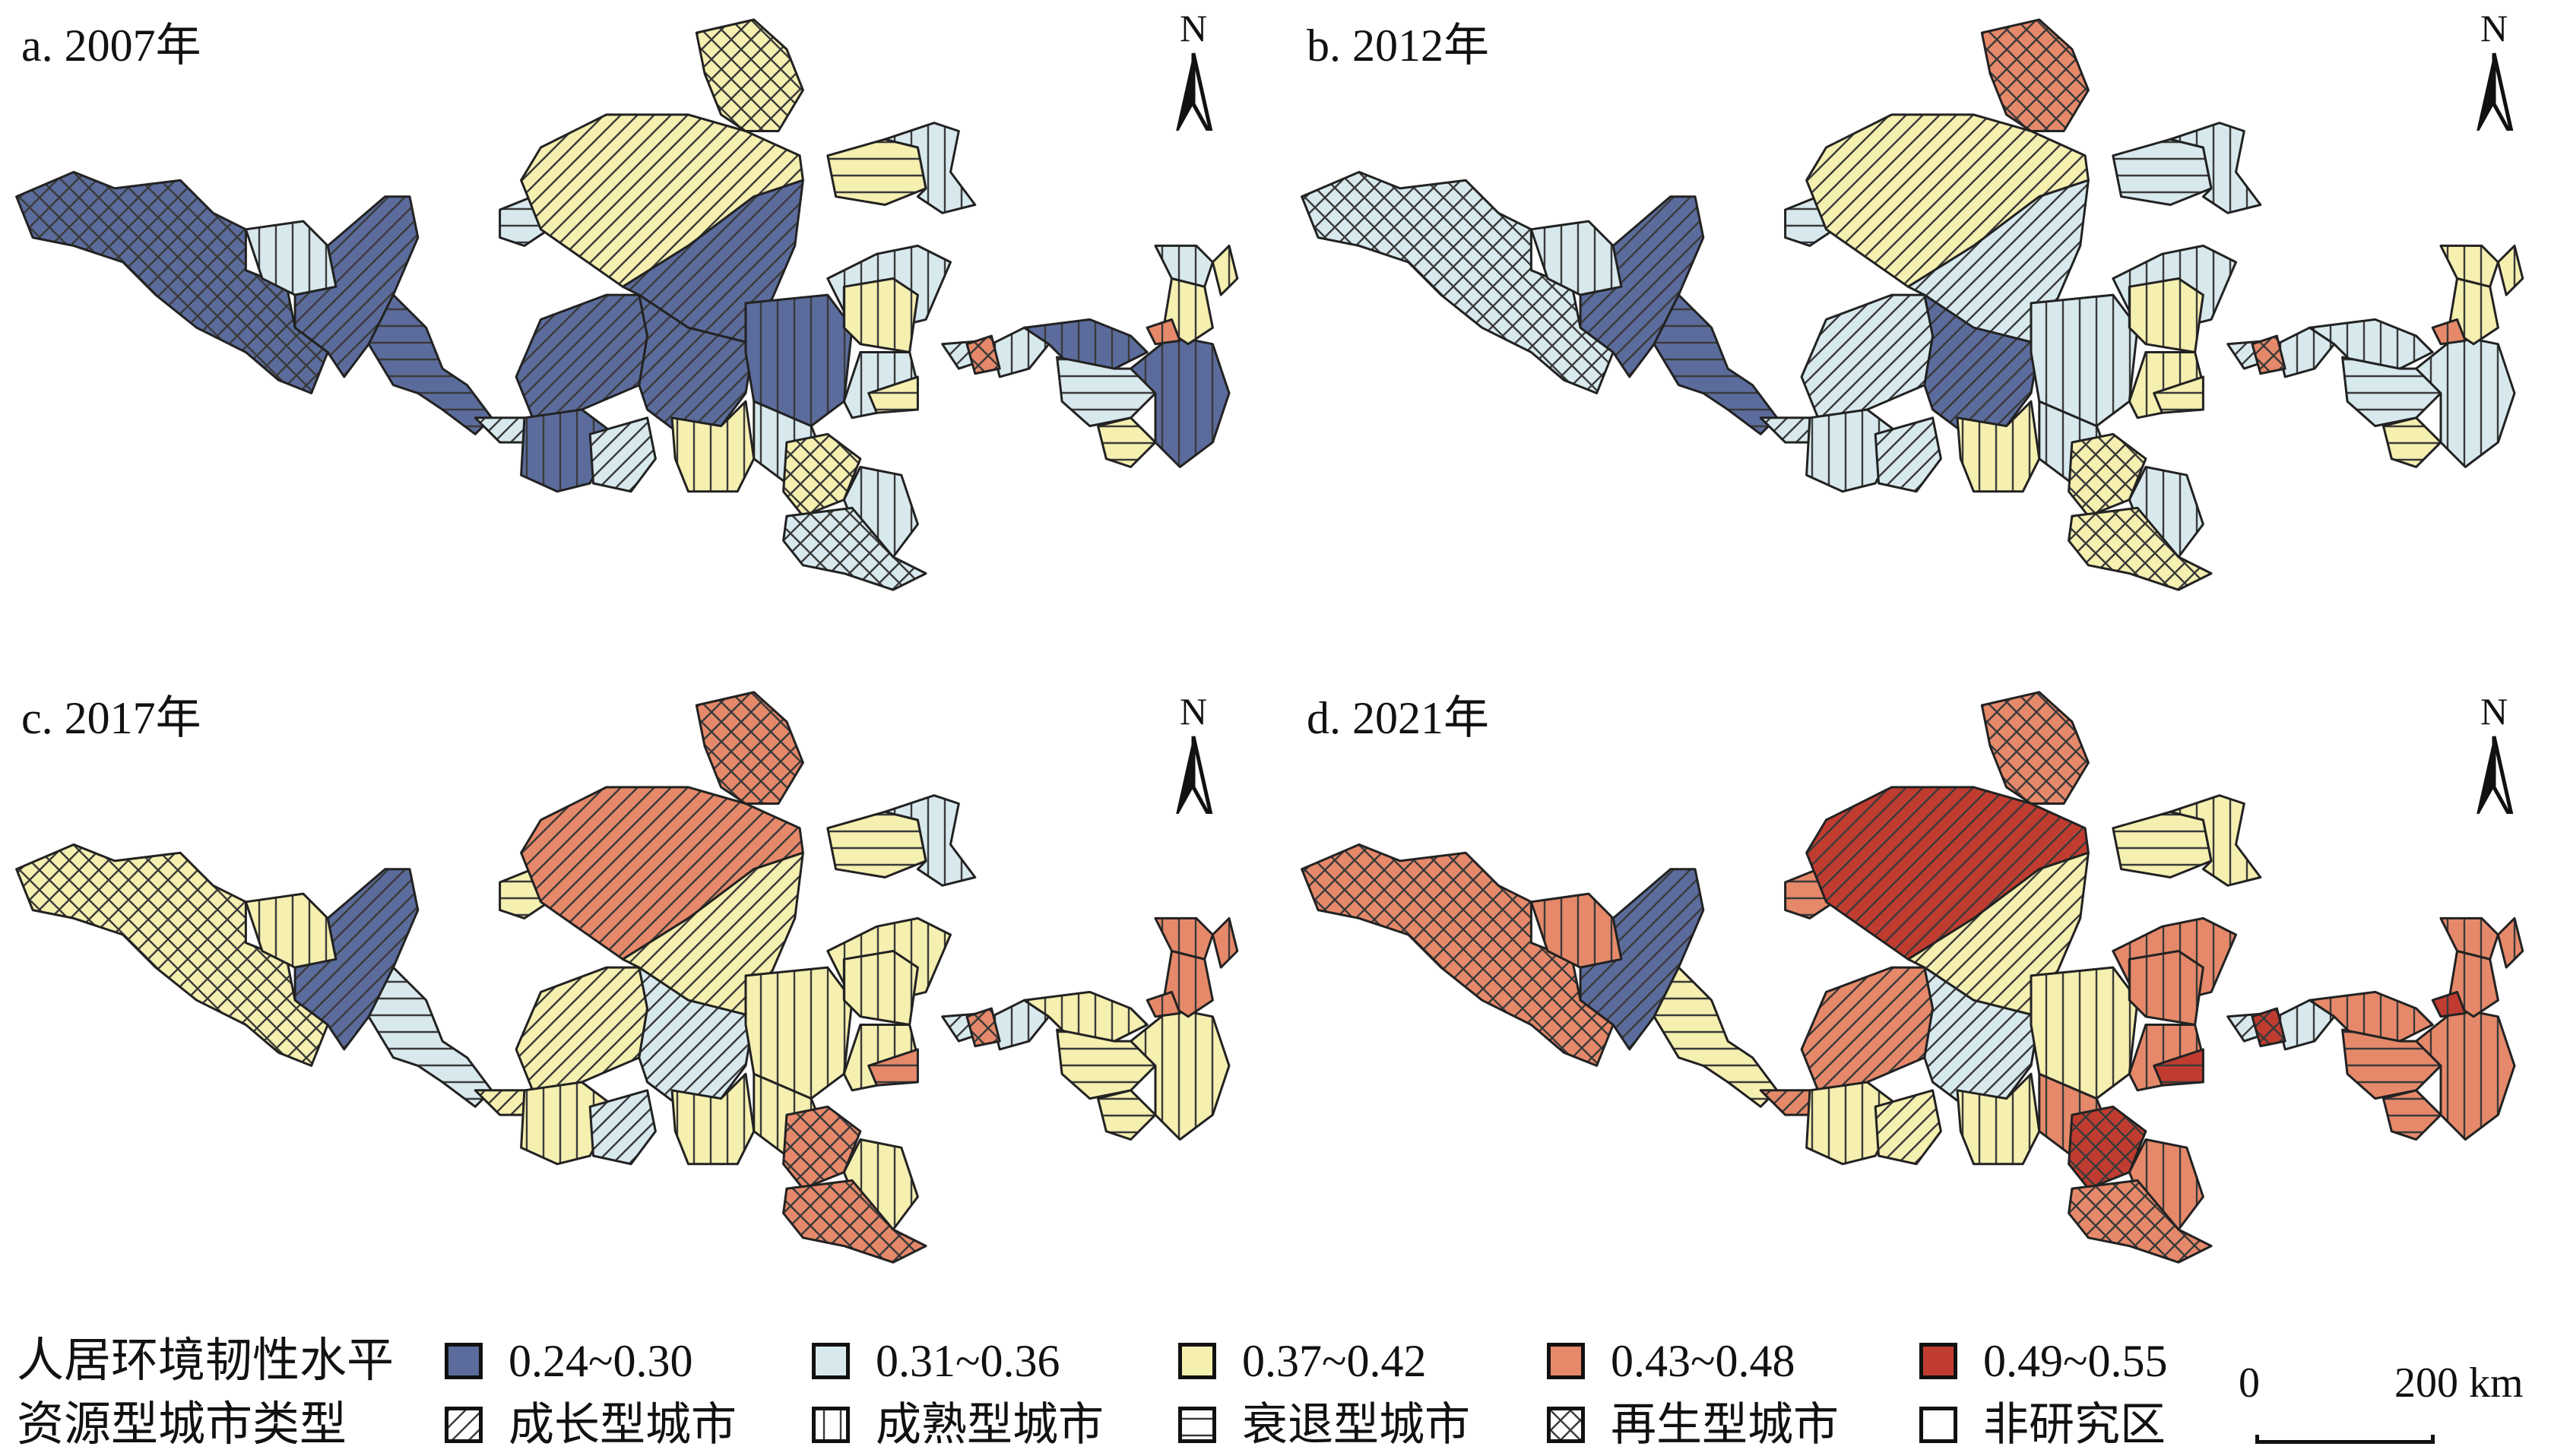 The height and width of the screenshot is (1456, 2570). I want to click on horizontal-hatch-swatch, so click(1197, 1425).